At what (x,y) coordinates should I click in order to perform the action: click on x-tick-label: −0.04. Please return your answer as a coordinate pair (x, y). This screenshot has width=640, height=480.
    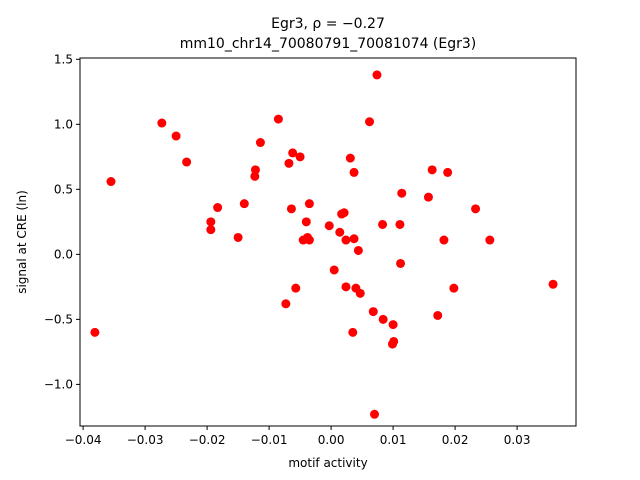
    Looking at the image, I should click on (83, 440).